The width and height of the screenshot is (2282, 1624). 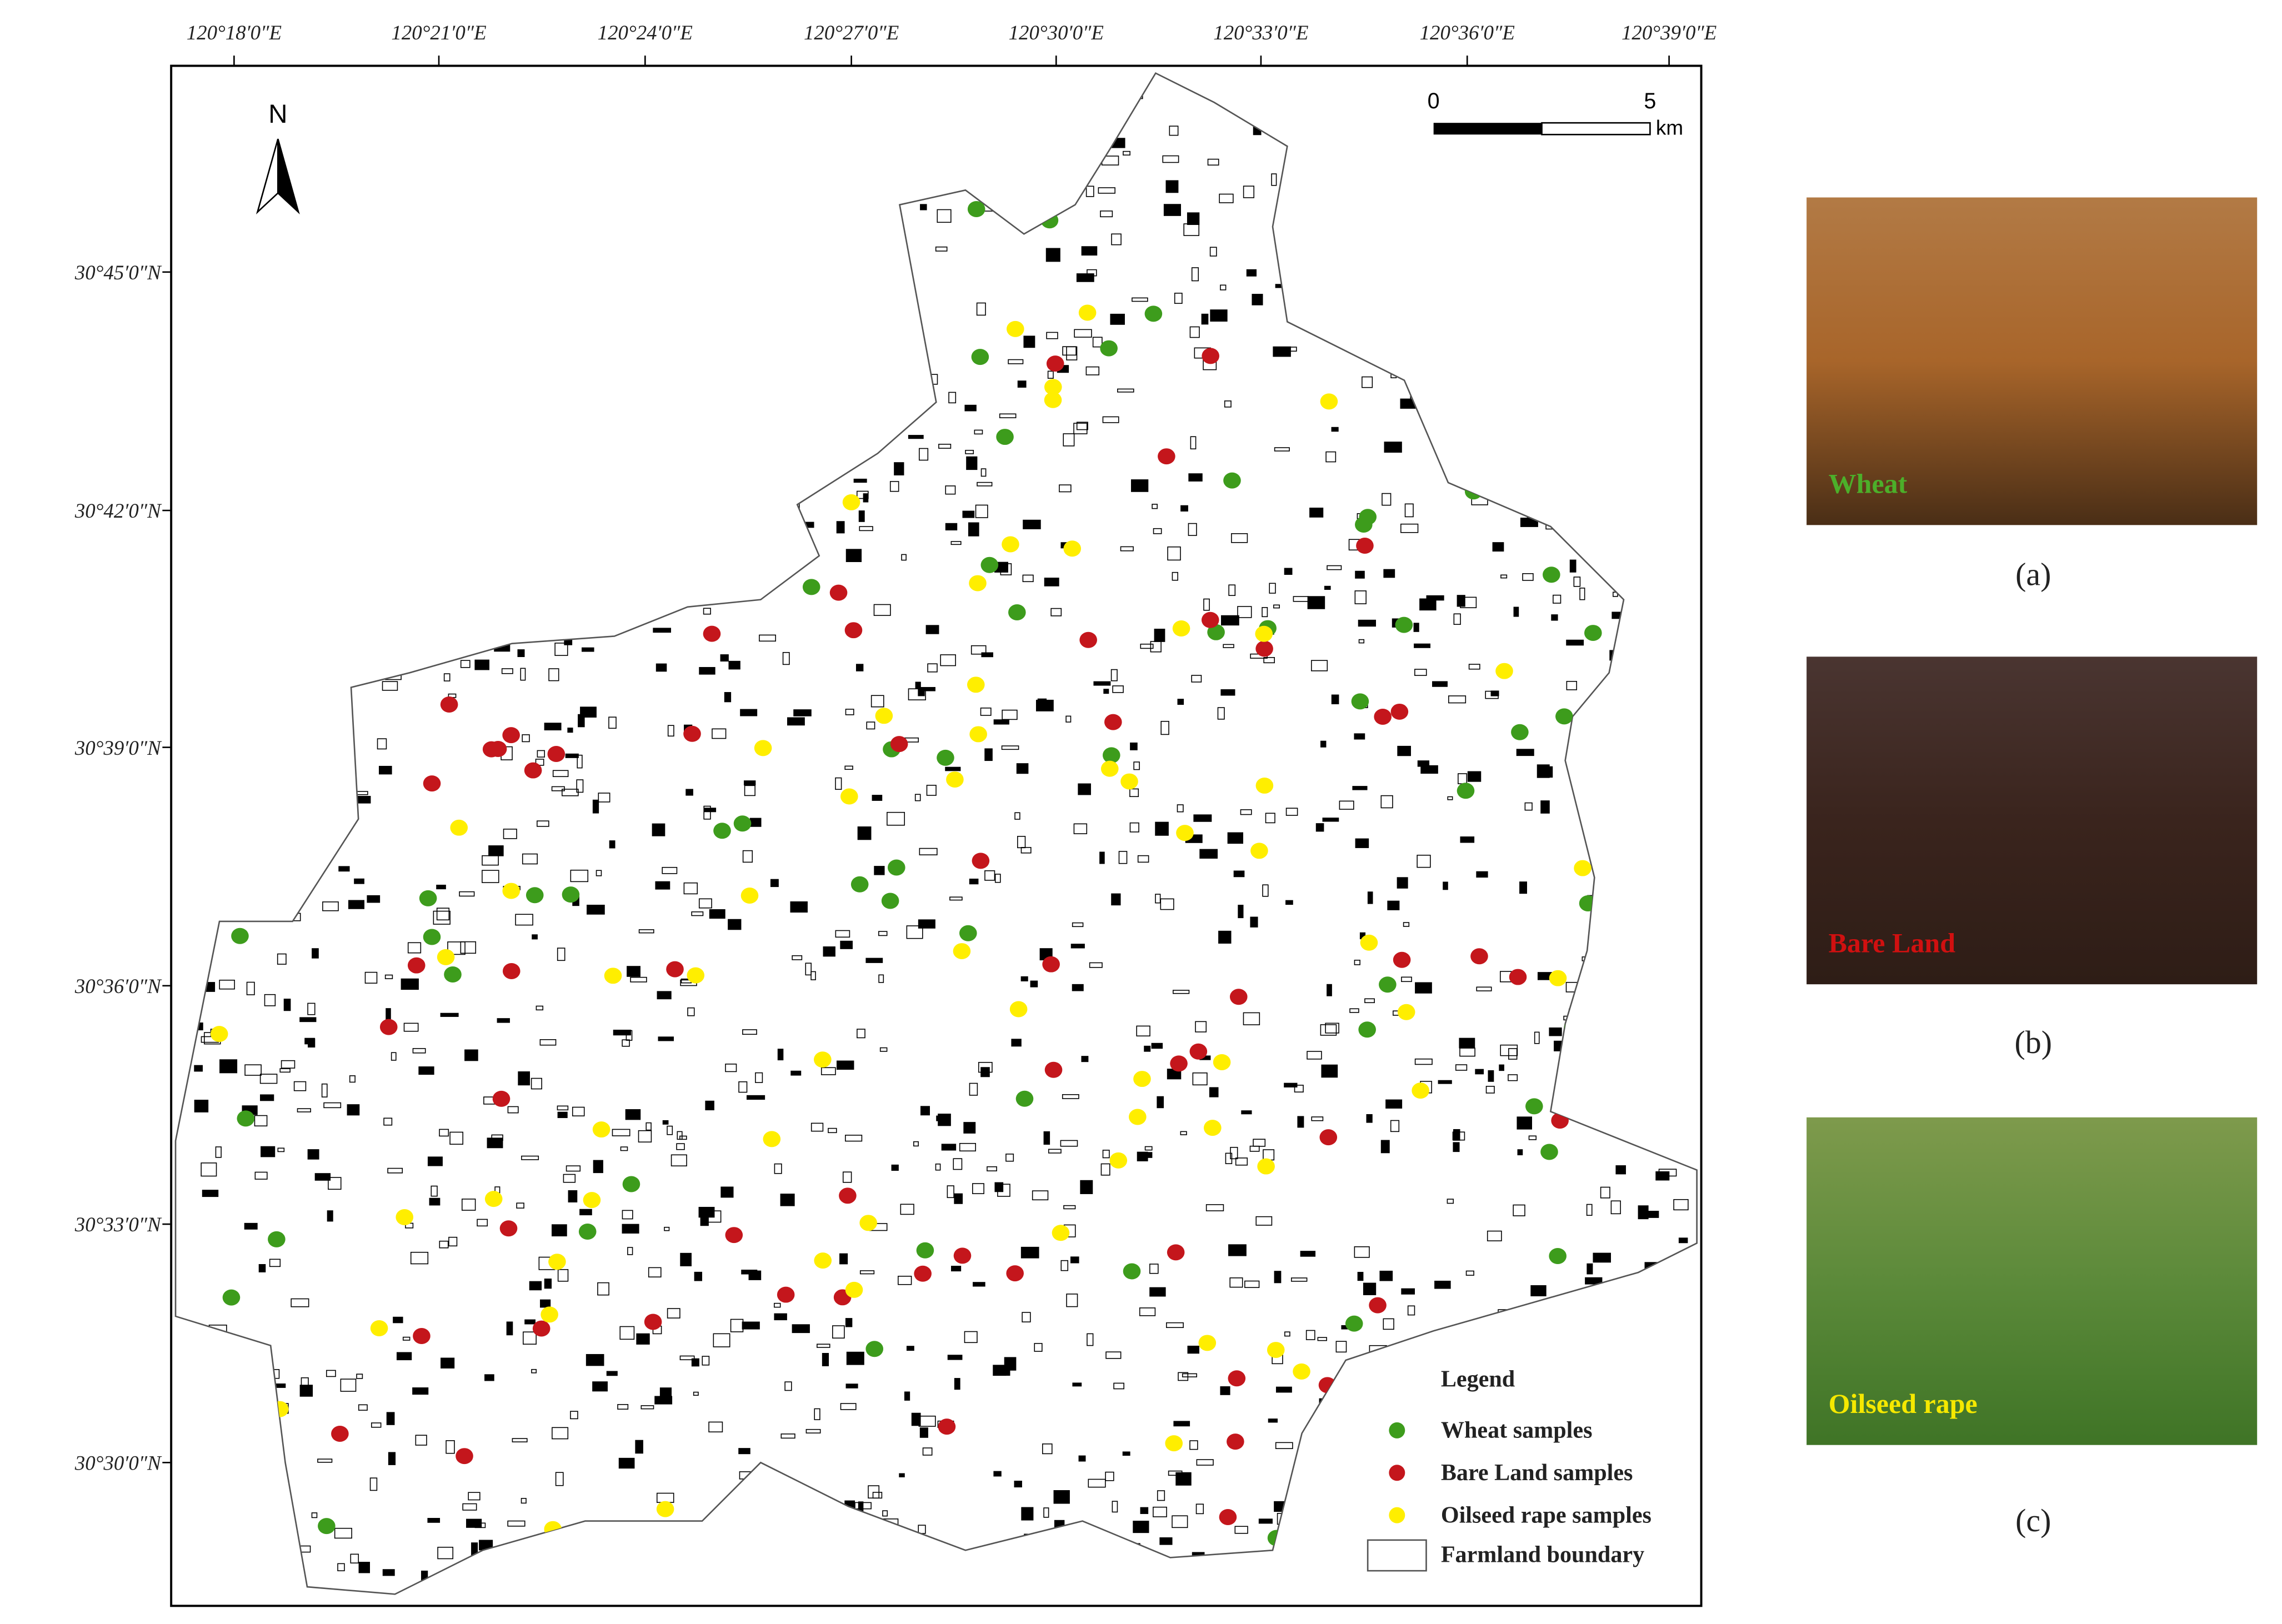 What do you see at coordinates (1869, 483) in the screenshot?
I see `photo-label: Wheat` at bounding box center [1869, 483].